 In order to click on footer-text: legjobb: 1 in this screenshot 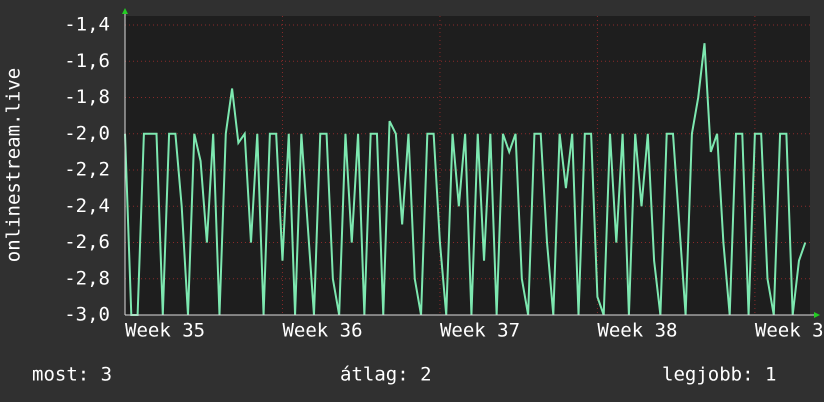, I will do `click(719, 375)`.